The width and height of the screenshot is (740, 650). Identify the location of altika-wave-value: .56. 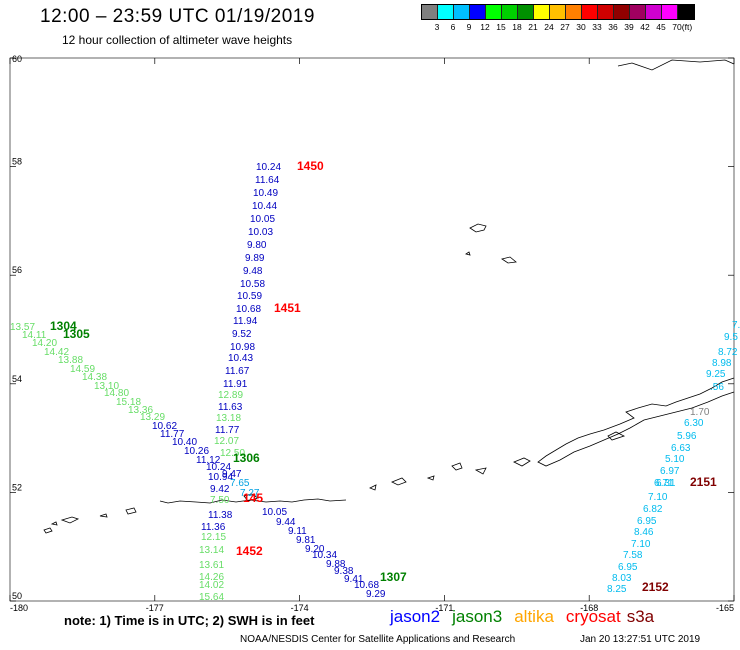
(717, 387).